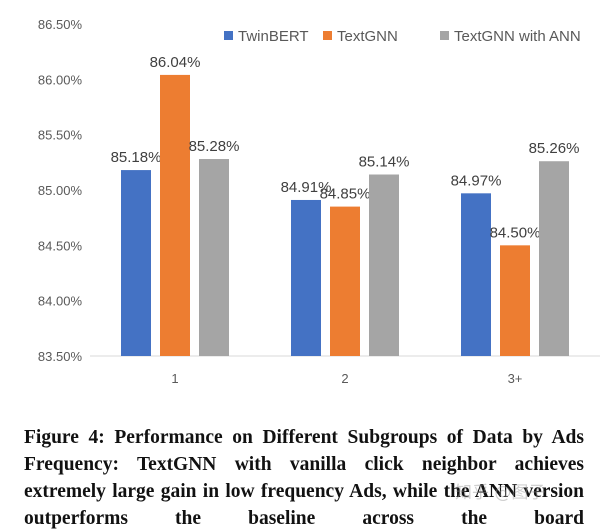 This screenshot has height=532, width=600. Describe the element at coordinates (515, 232) in the screenshot. I see `data-label: 84.50%` at that location.